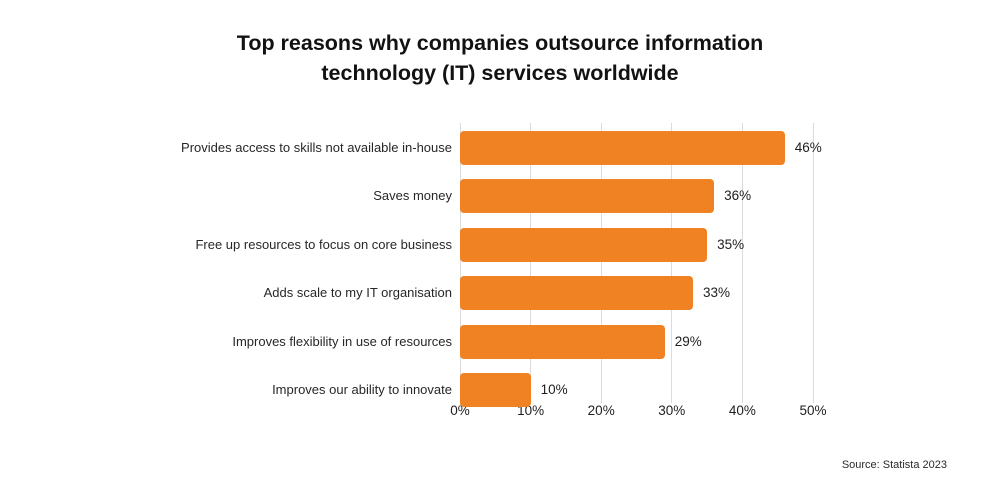  Describe the element at coordinates (362, 389) in the screenshot. I see `category-label: Improves our ability to innovate` at that location.